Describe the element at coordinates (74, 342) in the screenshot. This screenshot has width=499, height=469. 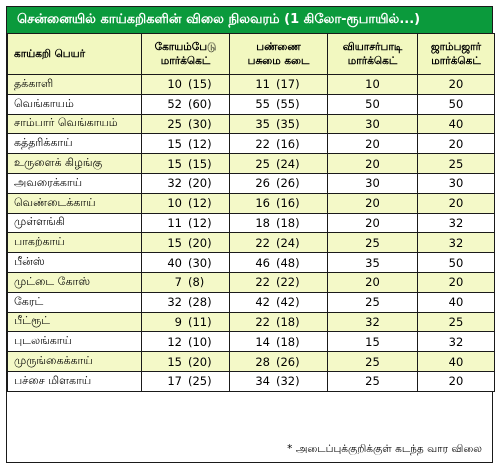
I see `vegetable-name: புடலங்காய்` at that location.